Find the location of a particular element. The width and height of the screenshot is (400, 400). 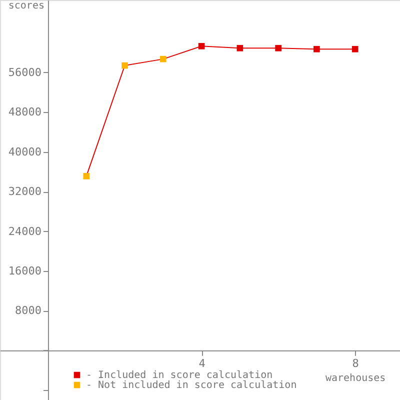

y-tick-label: 40000 is located at coordinates (25, 151).